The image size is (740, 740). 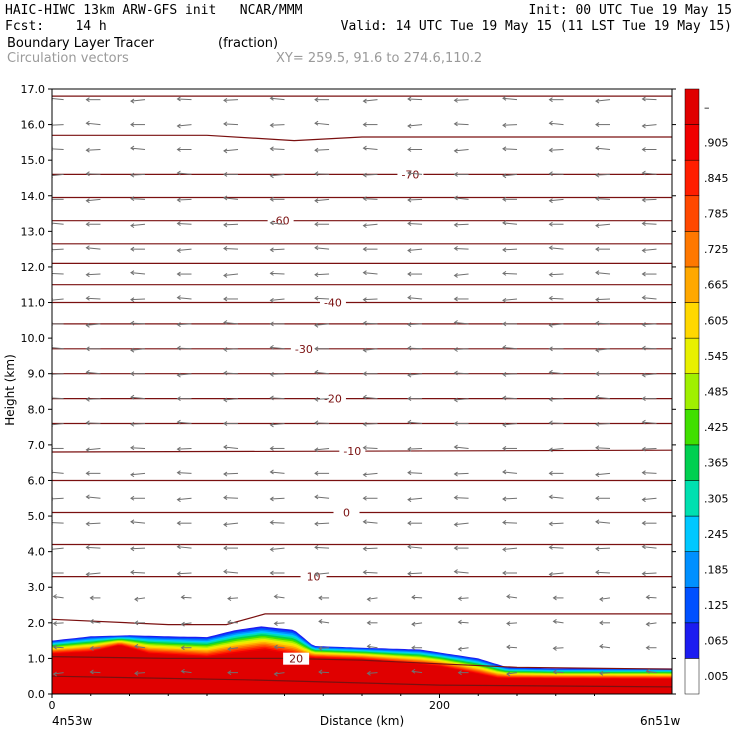 I want to click on temperature-contour, so click(x=362, y=619).